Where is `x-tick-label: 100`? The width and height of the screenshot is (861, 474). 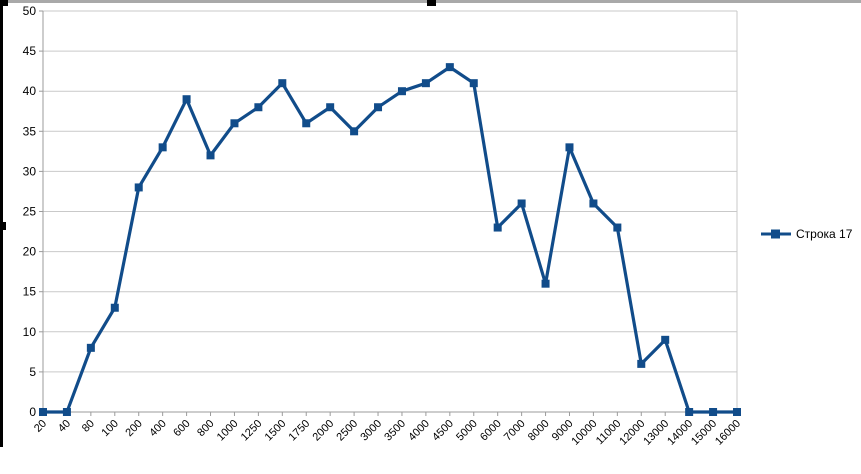 x-tick-label: 100 is located at coordinates (109, 428).